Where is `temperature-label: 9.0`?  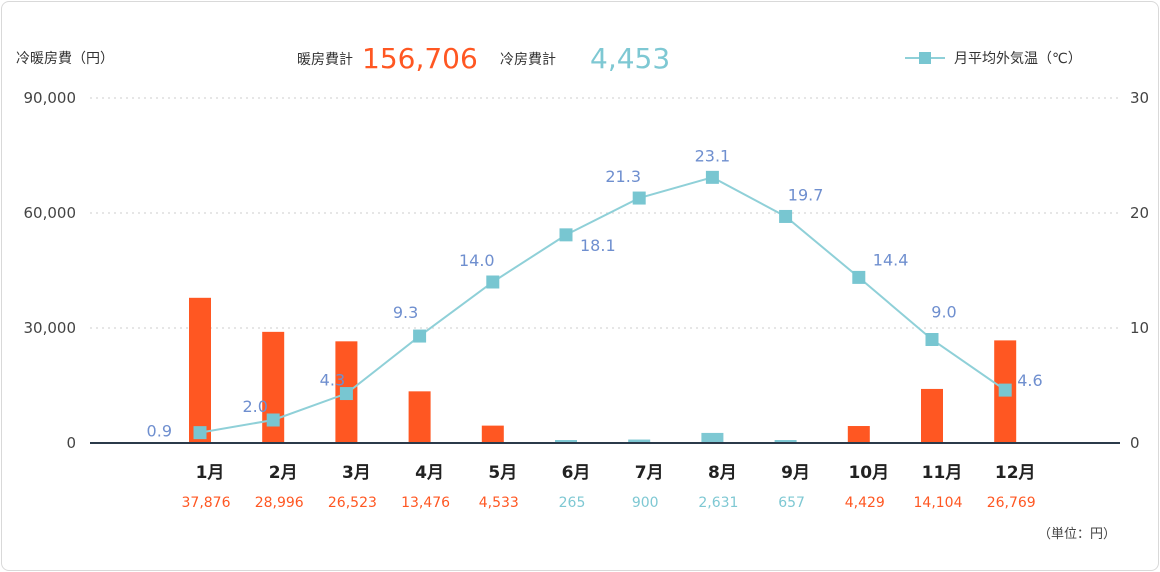
temperature-label: 9.0 is located at coordinates (943, 312).